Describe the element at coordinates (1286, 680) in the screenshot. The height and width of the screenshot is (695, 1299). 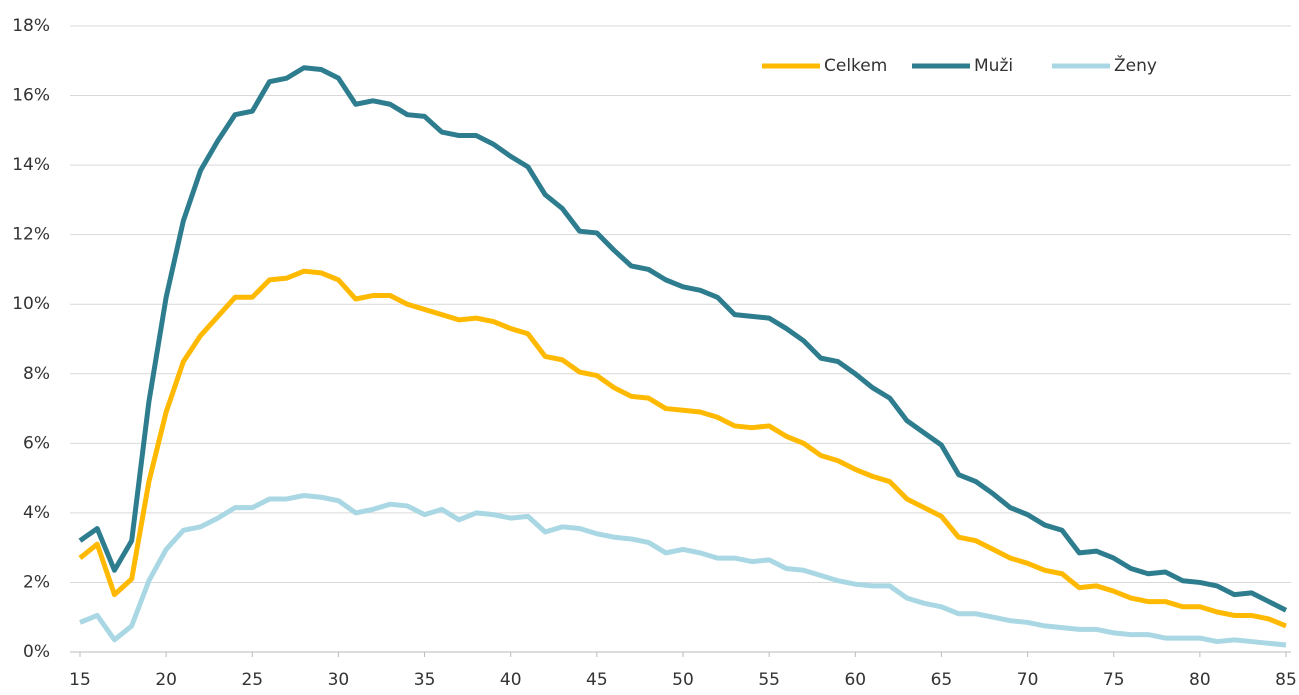
I see `x-tick-label: 85` at that location.